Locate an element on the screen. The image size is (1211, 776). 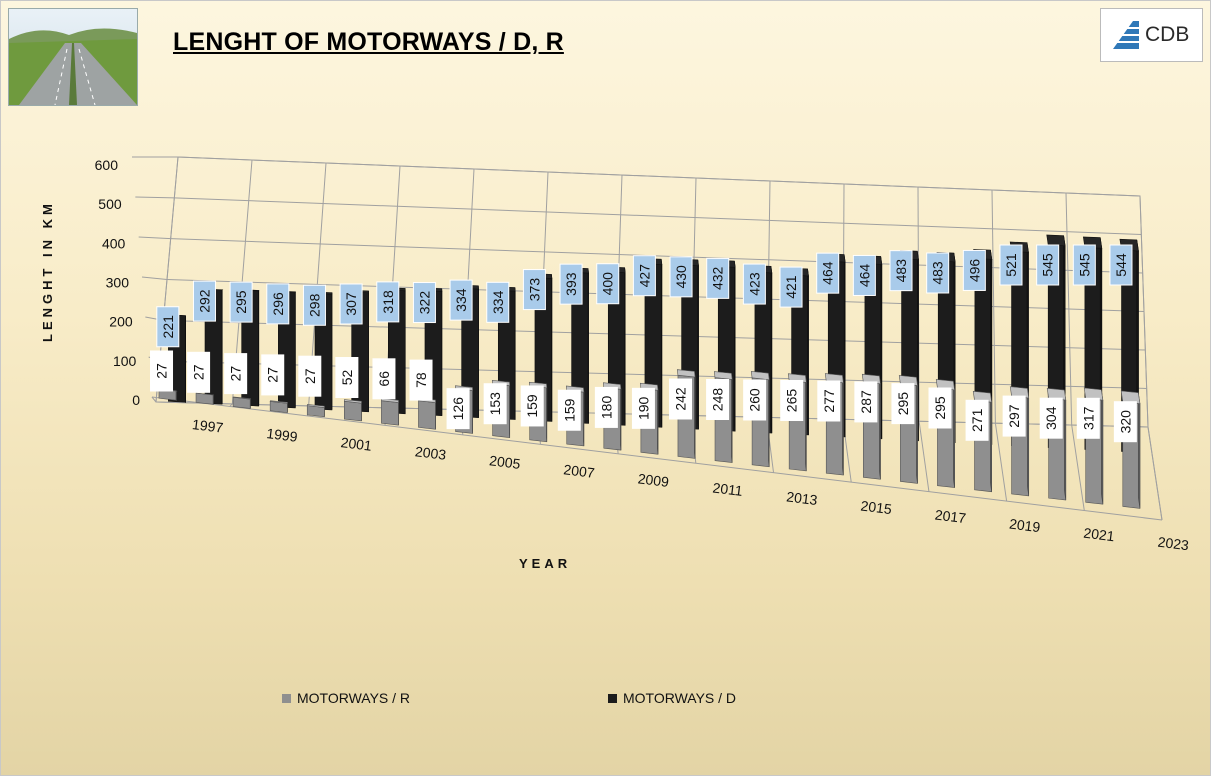
data-label-d-1999: 295 is located at coordinates (241, 302).